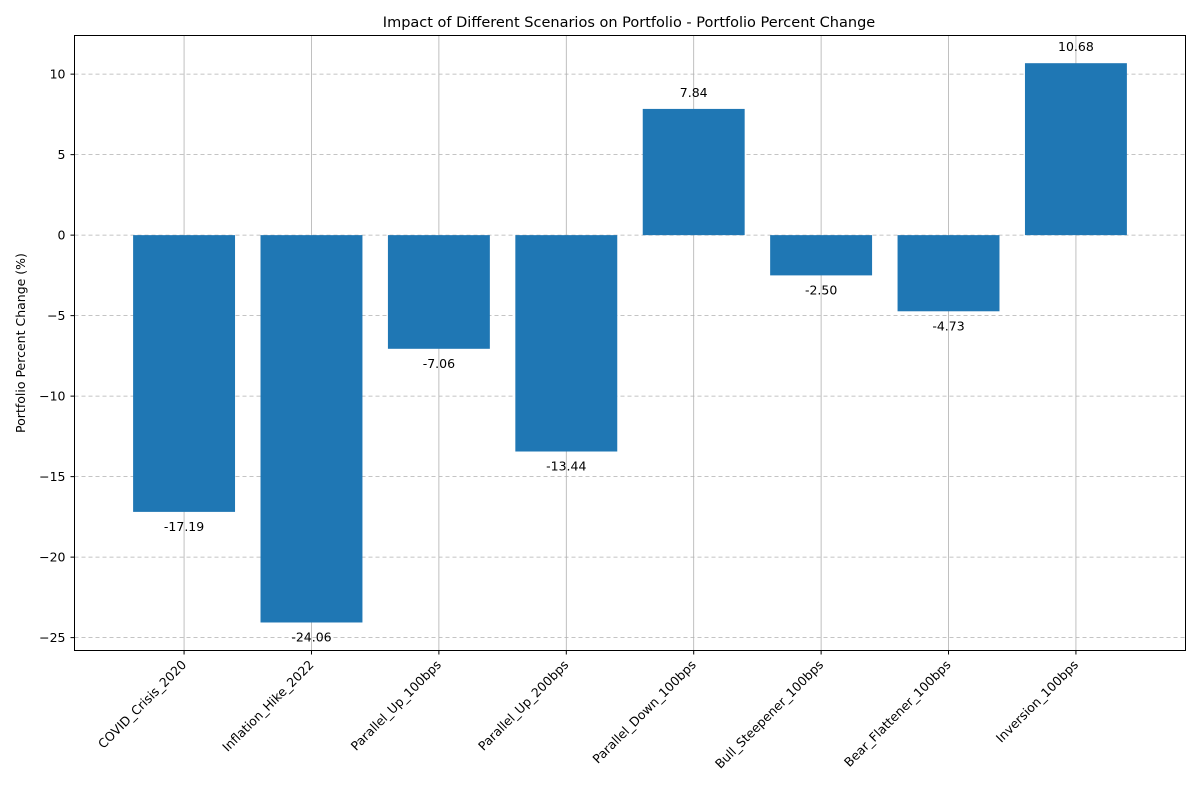 This screenshot has height=800, width=1200. What do you see at coordinates (62, 154) in the screenshot?
I see `y-tick-label: 5` at bounding box center [62, 154].